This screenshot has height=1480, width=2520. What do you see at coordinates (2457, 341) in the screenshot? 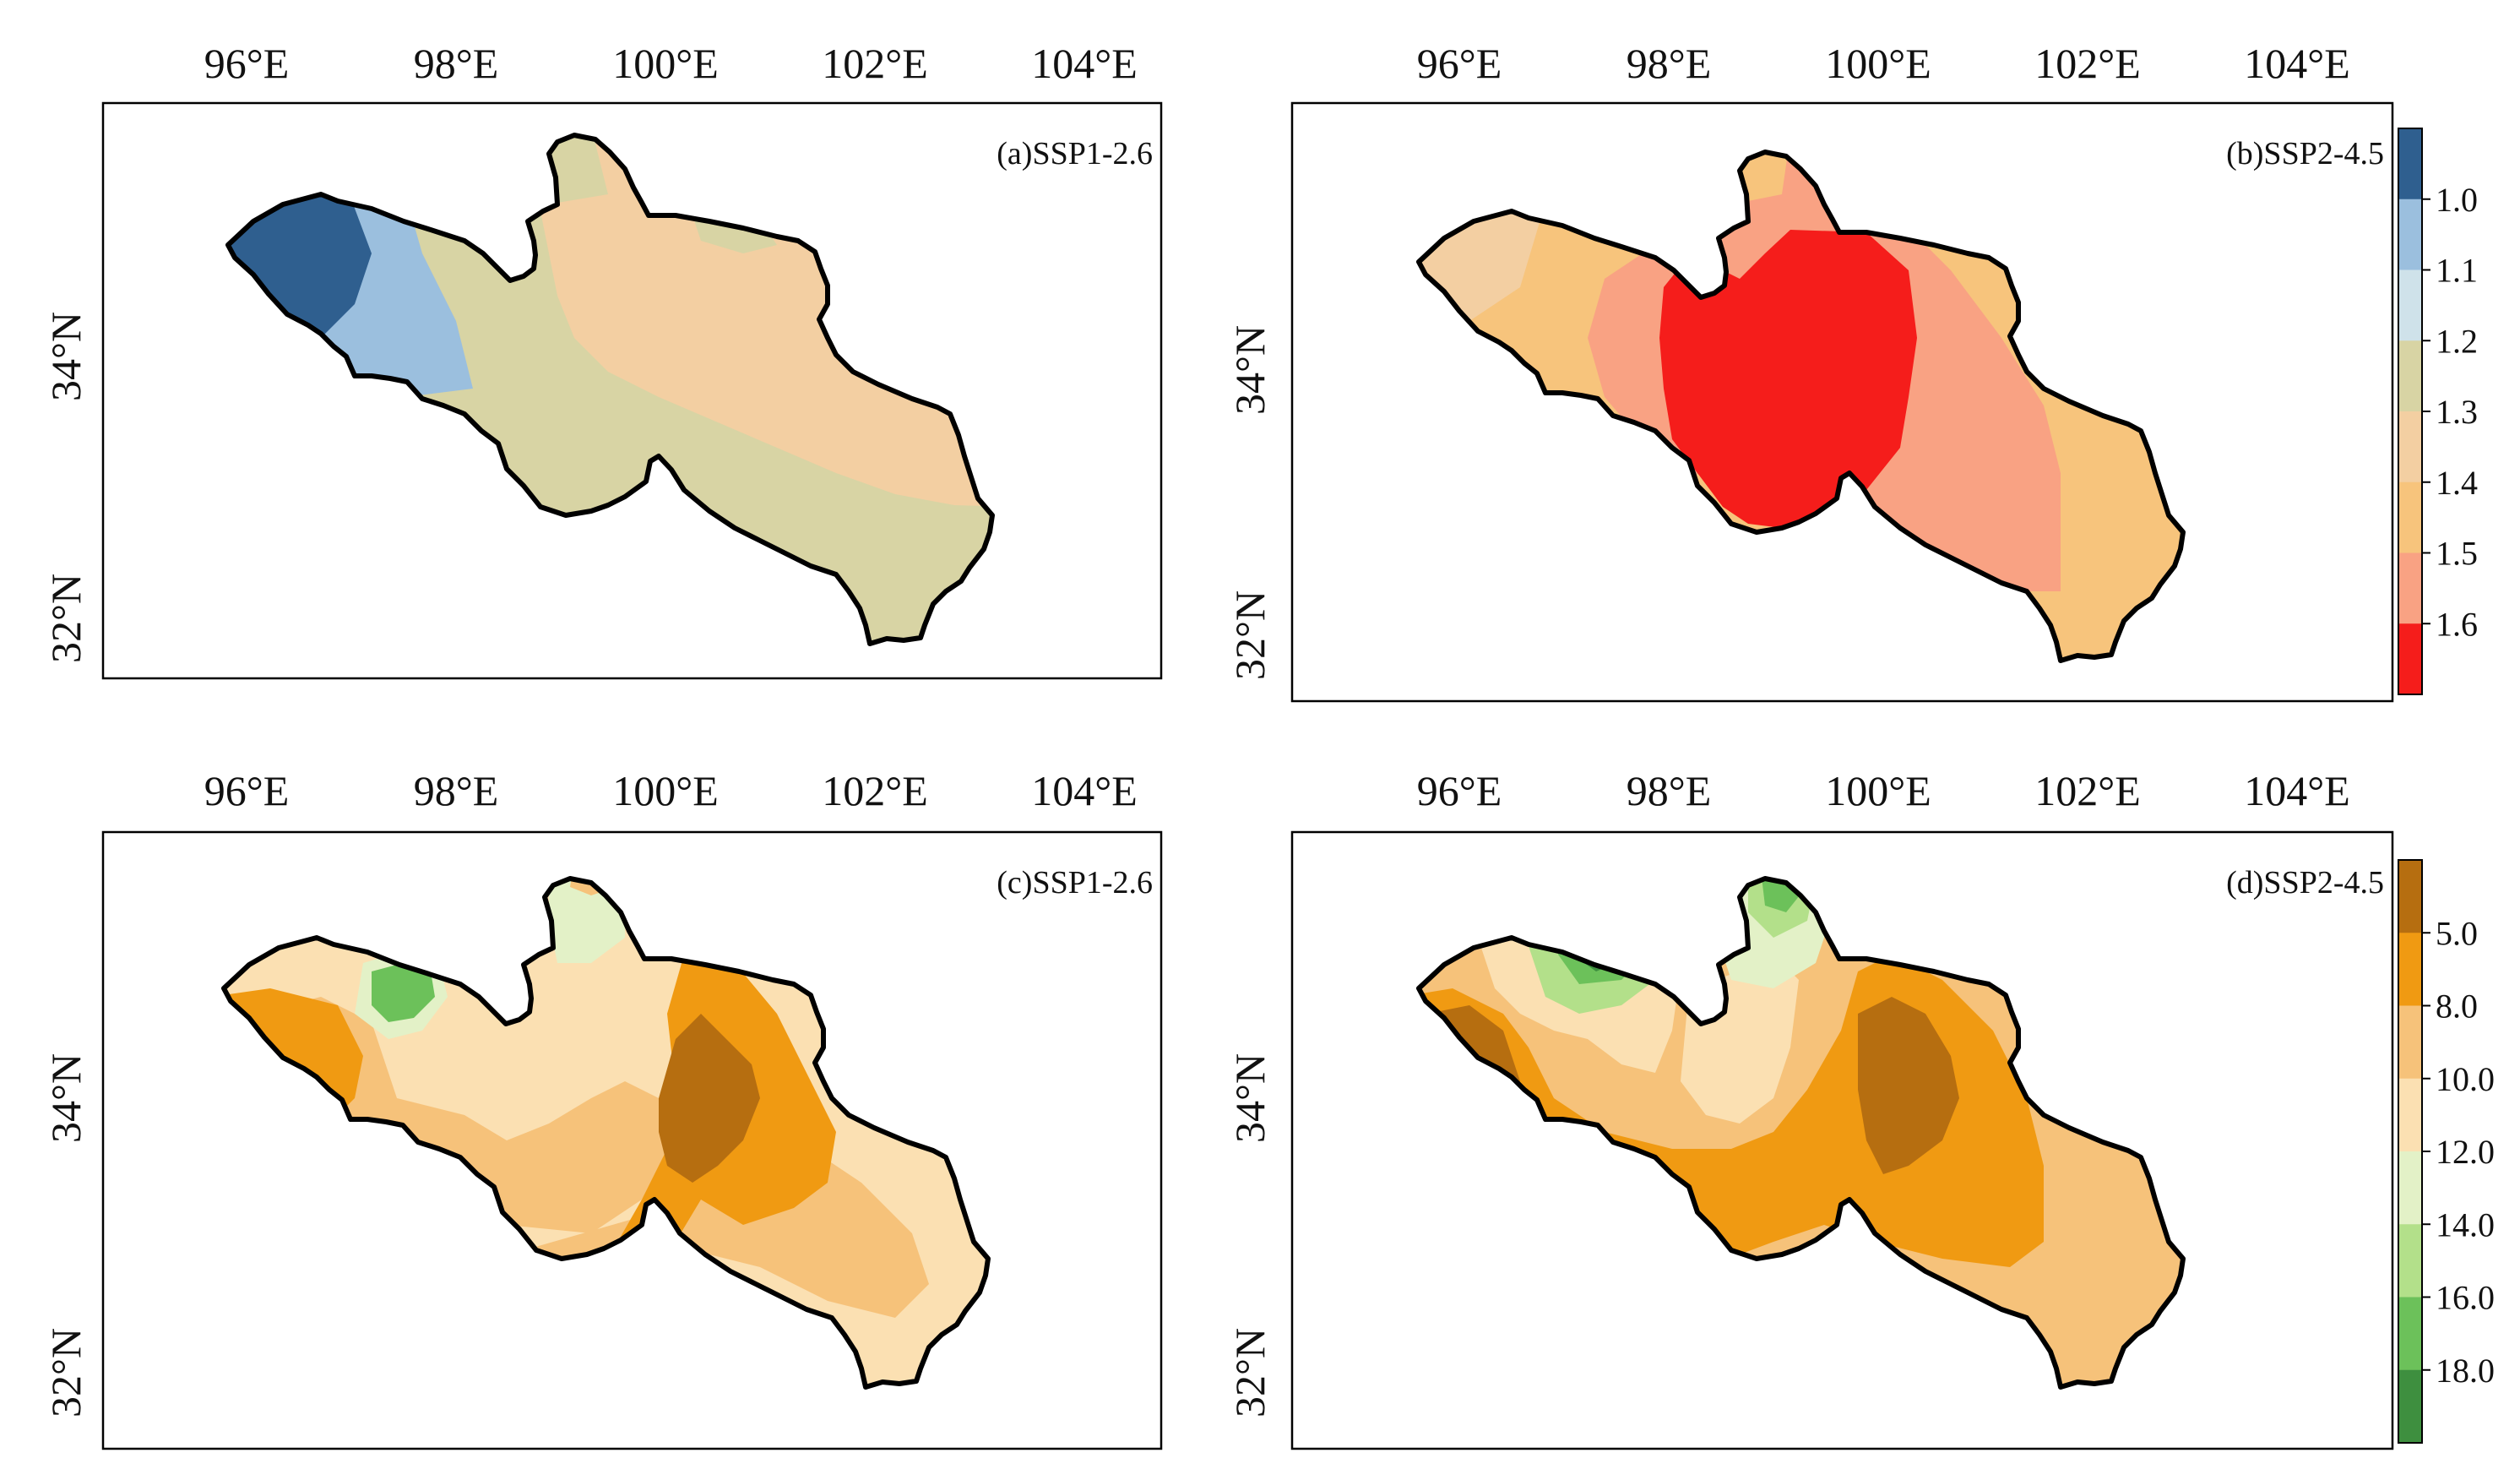
I see `cb-top-label: 1.2` at bounding box center [2457, 341].